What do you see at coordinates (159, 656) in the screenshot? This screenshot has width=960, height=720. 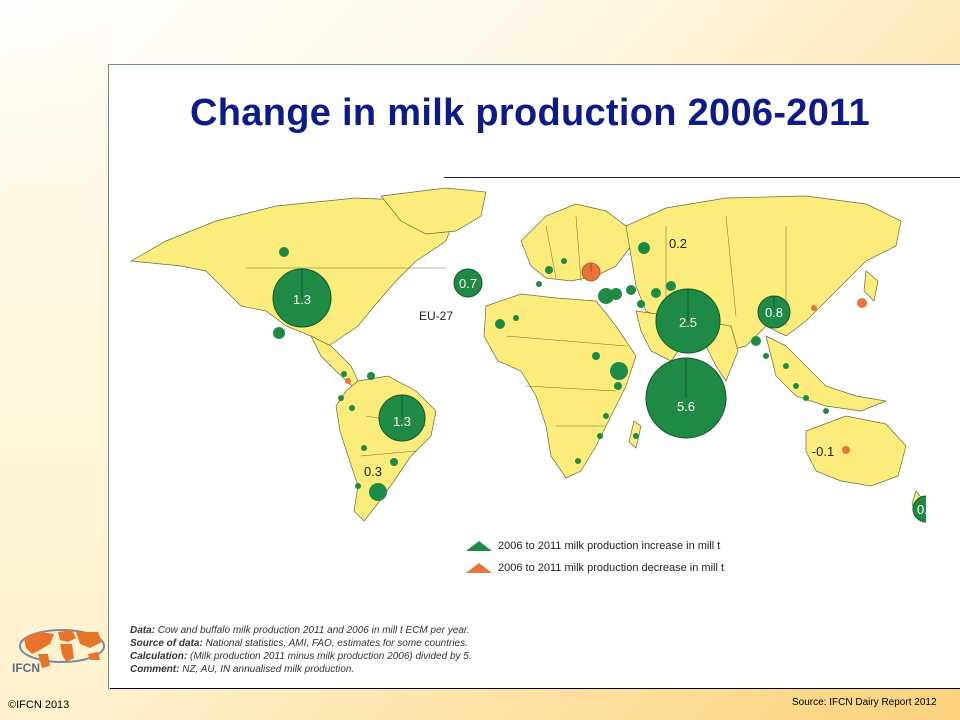 I see `calc-note-label: Calculation:` at bounding box center [159, 656].